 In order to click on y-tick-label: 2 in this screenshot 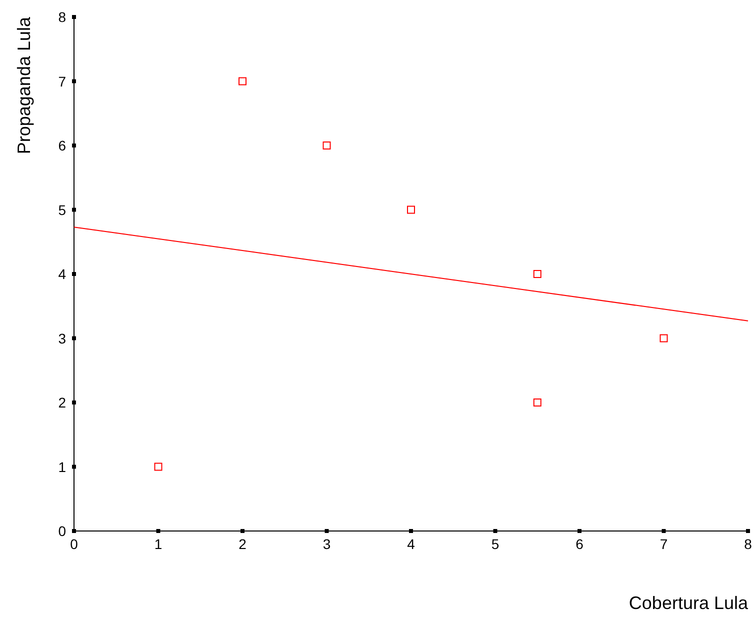, I will do `click(62, 402)`.